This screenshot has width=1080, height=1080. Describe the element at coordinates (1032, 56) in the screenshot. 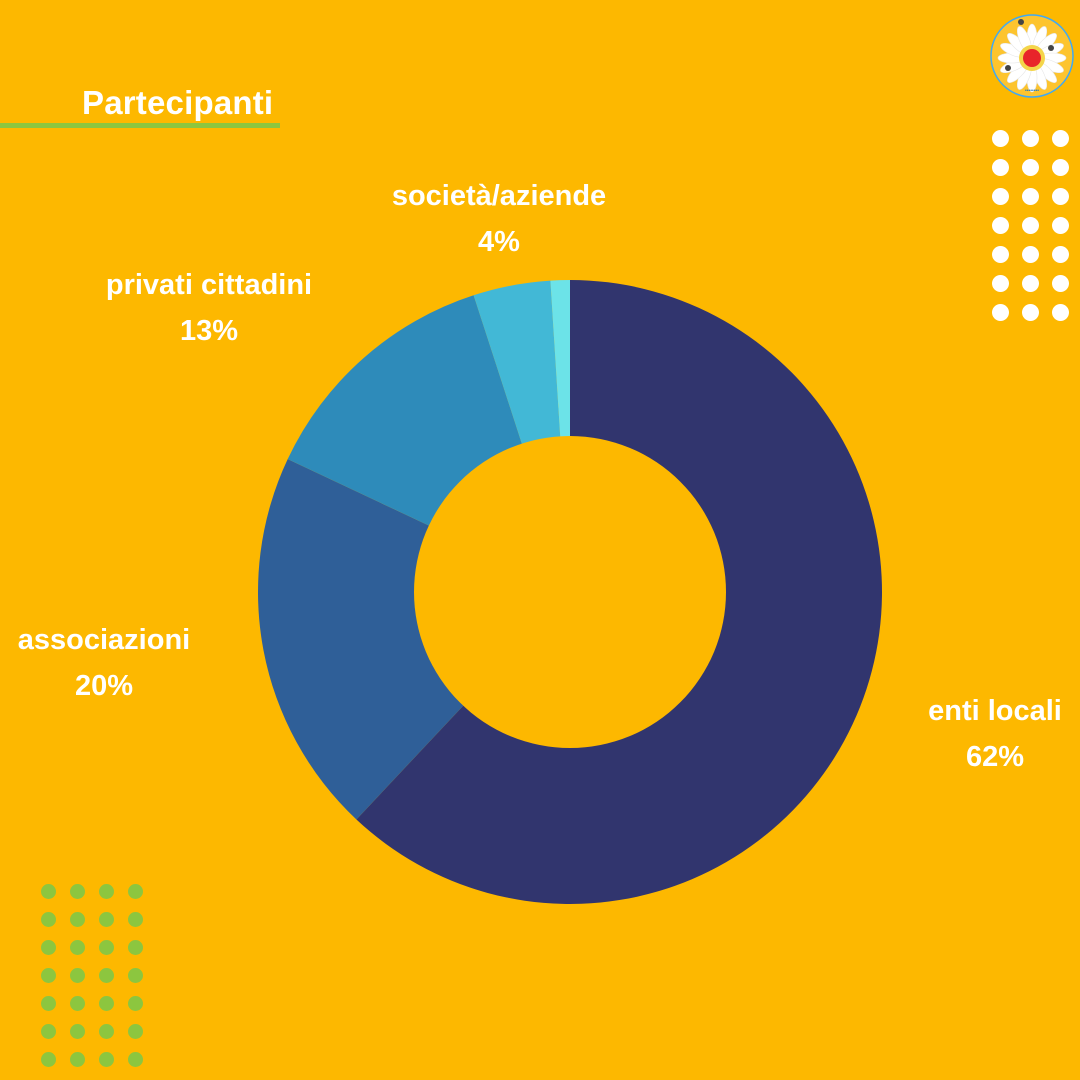

I see `daisy-flower-logo-icon: ••••••••` at that location.